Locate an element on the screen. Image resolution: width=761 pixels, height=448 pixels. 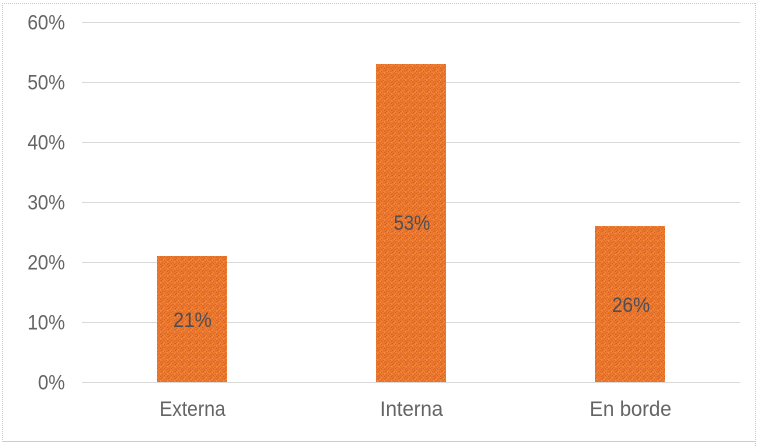
svg-text: 20% is located at coordinates (47, 263).